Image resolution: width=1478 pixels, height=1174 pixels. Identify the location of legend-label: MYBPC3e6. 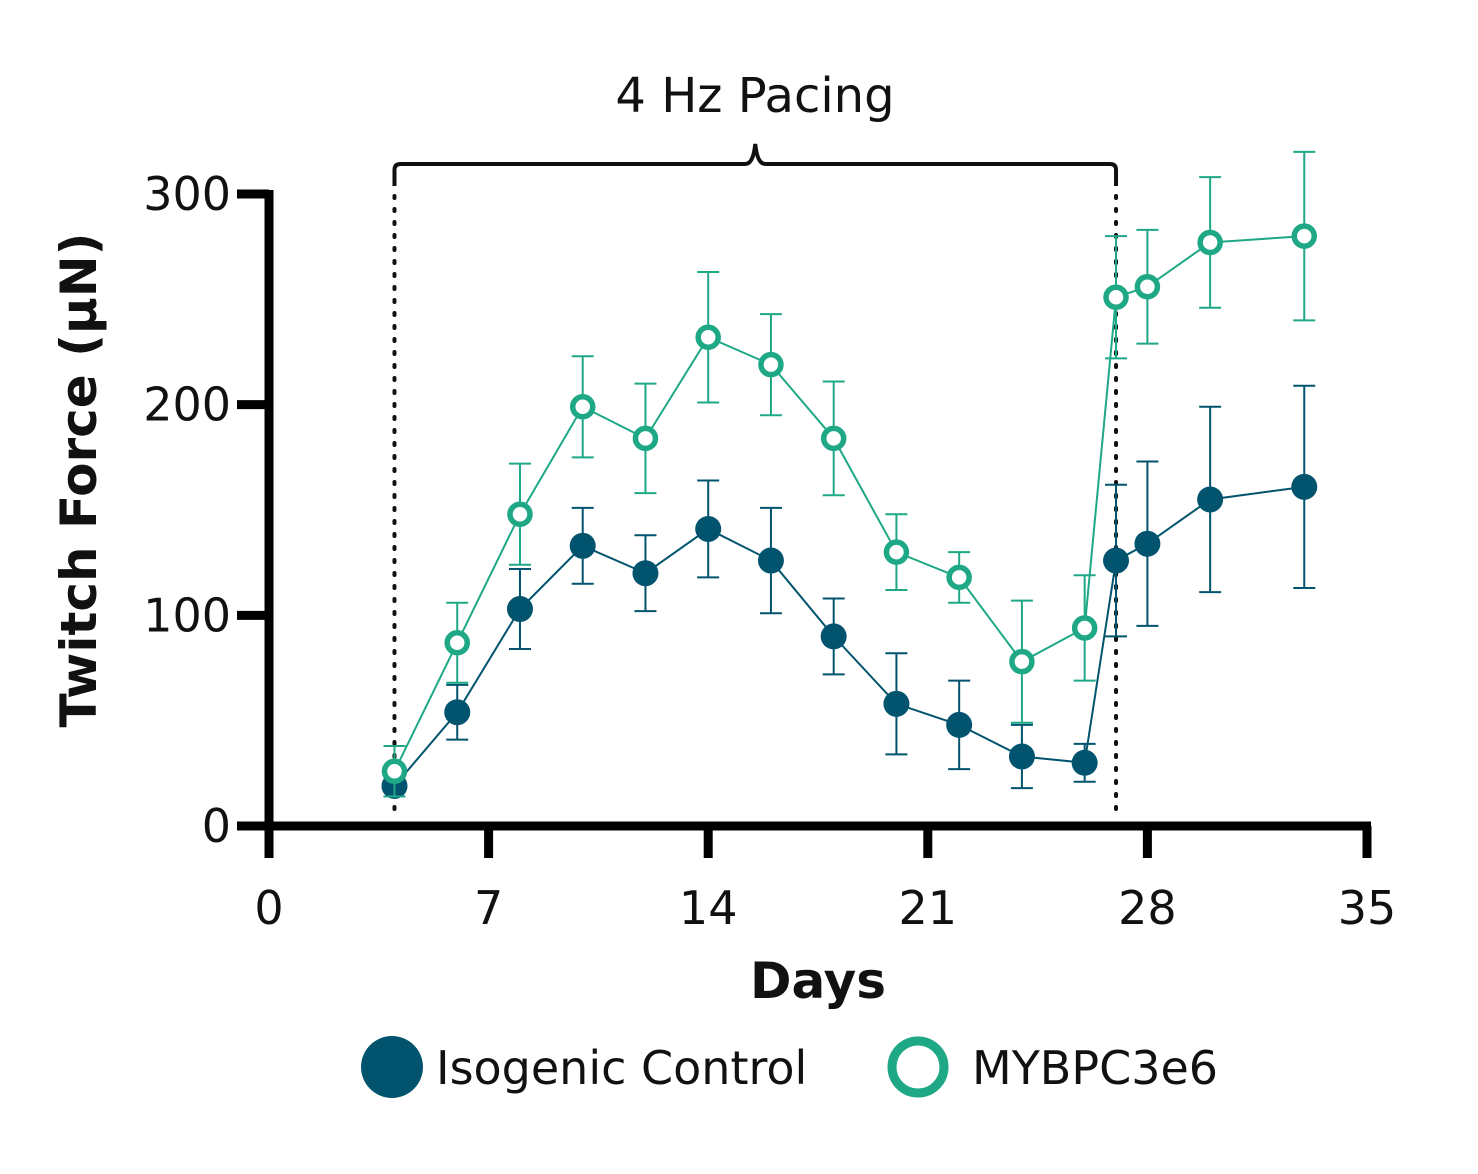
(1095, 1068).